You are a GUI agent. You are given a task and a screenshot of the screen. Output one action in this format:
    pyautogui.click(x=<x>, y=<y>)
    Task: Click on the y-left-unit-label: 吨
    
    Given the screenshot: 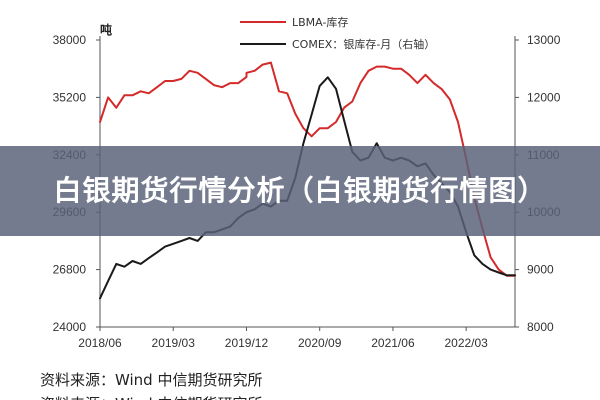 What is the action you would take?
    pyautogui.click(x=106, y=29)
    